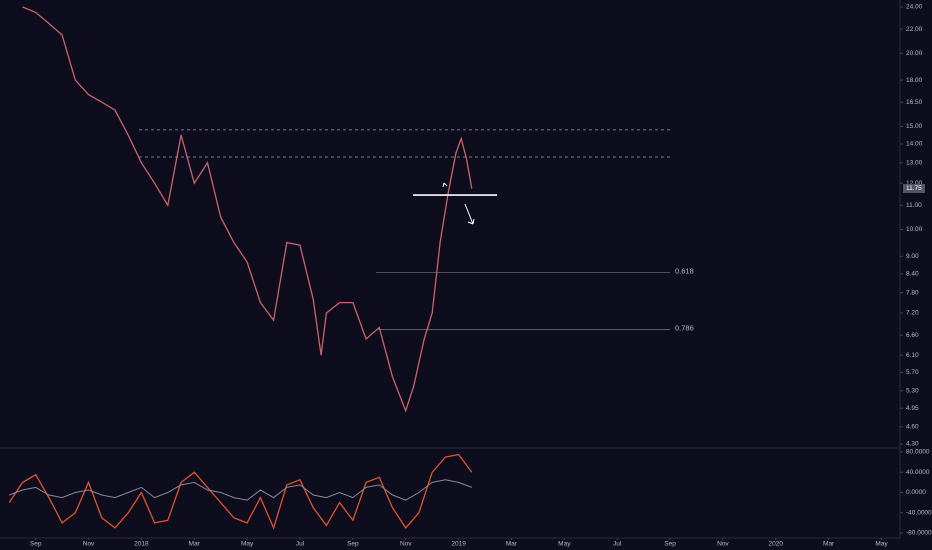 The image size is (932, 550). Describe the element at coordinates (914, 205) in the screenshot. I see `y-tick-label: 11.00` at that location.